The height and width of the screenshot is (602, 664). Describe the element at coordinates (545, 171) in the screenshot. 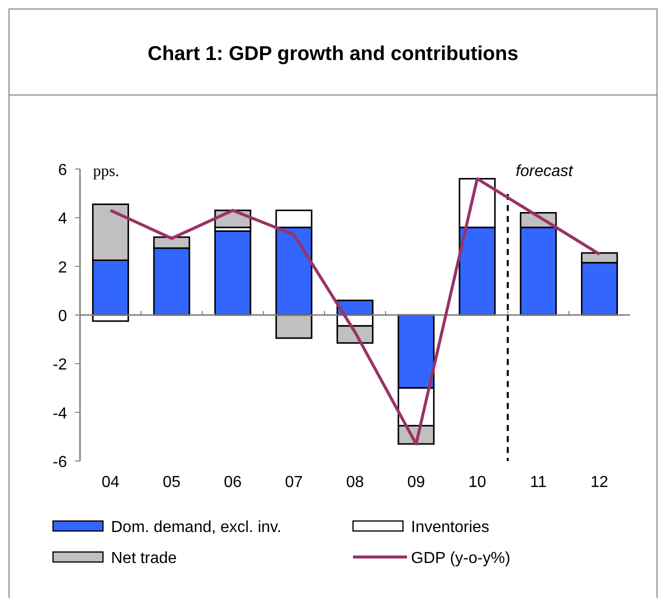

I see `ref-line-label: forecast` at that location.